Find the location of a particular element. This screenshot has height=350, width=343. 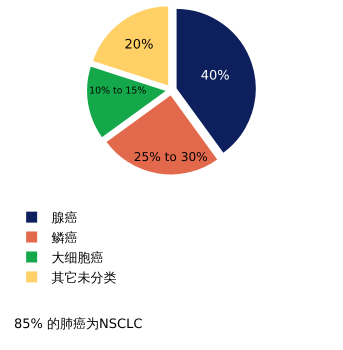

legend-label: 腺癌 is located at coordinates (65, 218).